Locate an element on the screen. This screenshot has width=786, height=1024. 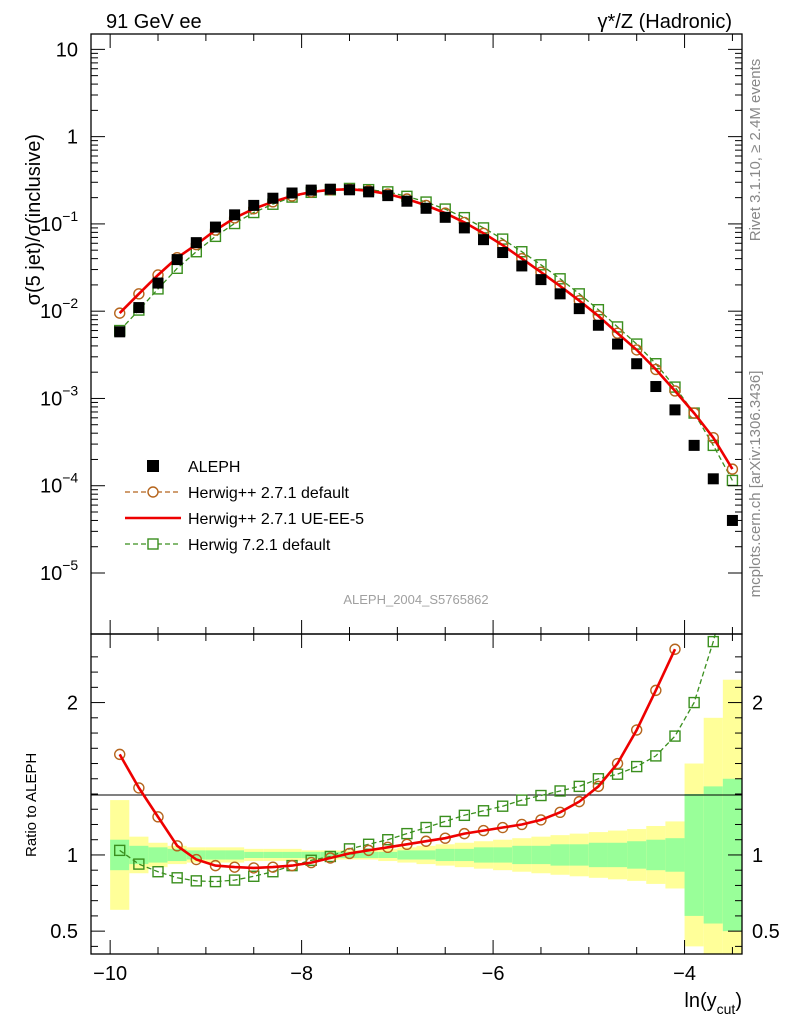
y-tick-label: 10⁻¹ is located at coordinates (59, 222).